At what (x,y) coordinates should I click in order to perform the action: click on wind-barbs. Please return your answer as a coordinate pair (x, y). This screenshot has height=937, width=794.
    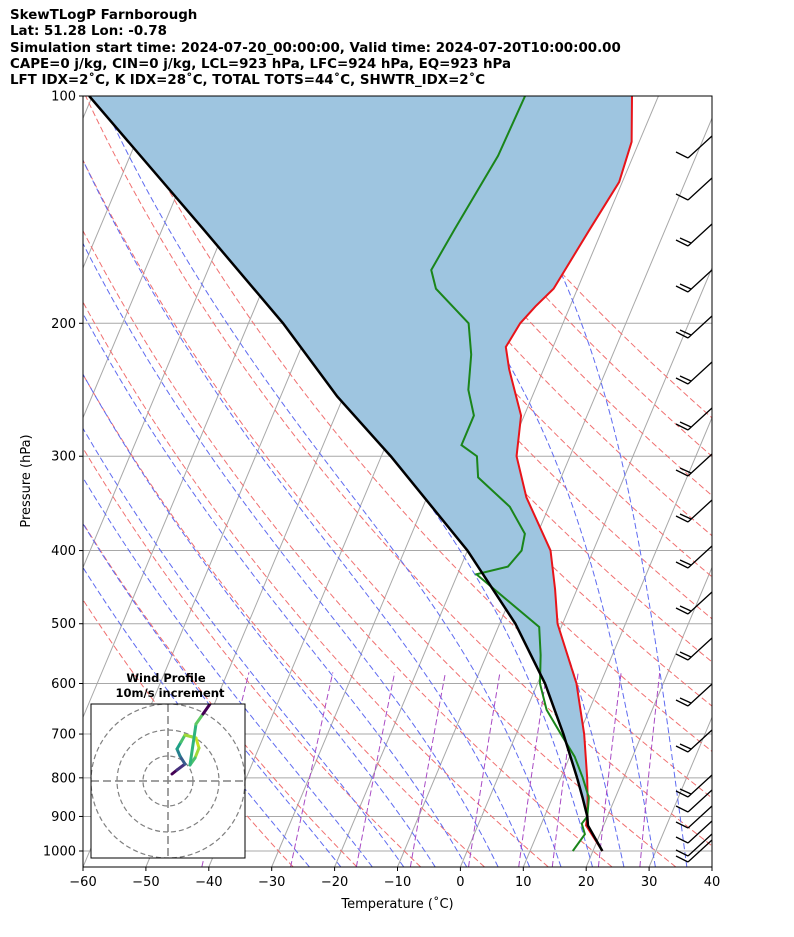
    Looking at the image, I should click on (694, 499).